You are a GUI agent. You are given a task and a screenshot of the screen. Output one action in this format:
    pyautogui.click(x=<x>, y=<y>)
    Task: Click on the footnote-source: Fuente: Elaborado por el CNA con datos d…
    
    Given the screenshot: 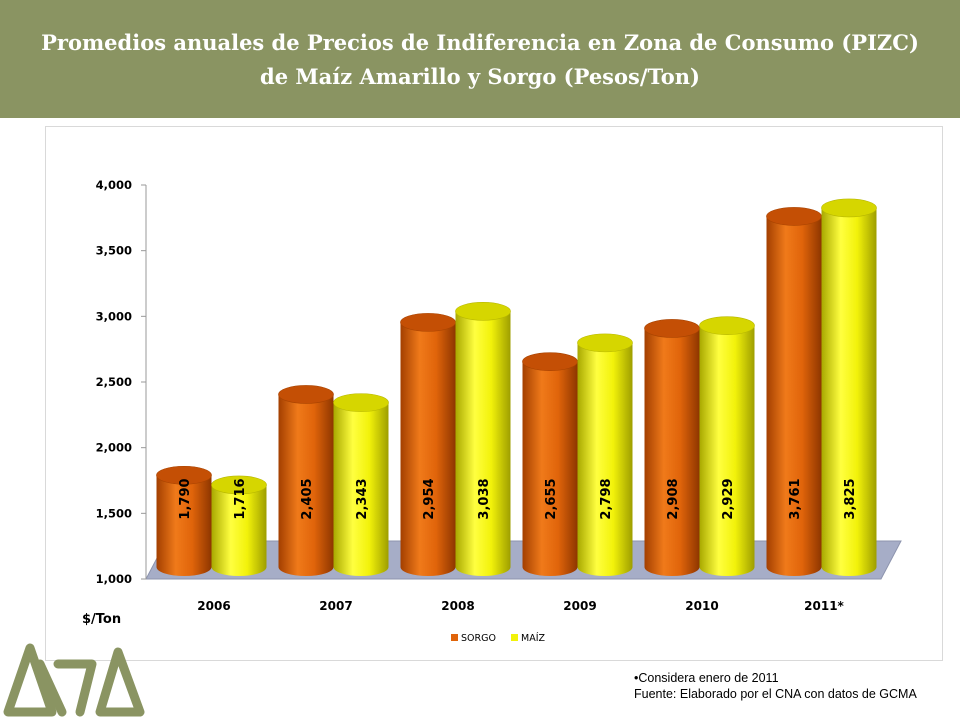 What is the action you would take?
    pyautogui.click(x=775, y=694)
    